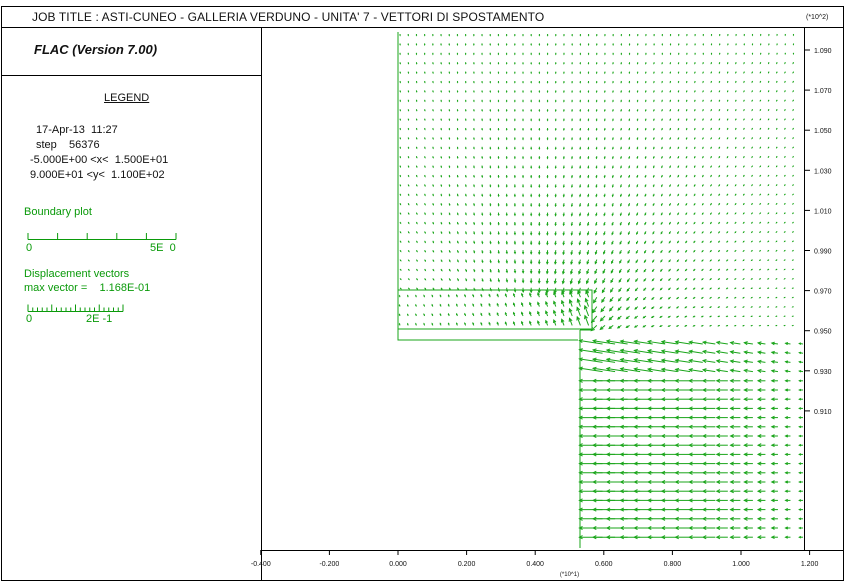 The height and width of the screenshot is (583, 845). I want to click on legend-scales, so click(102, 272).